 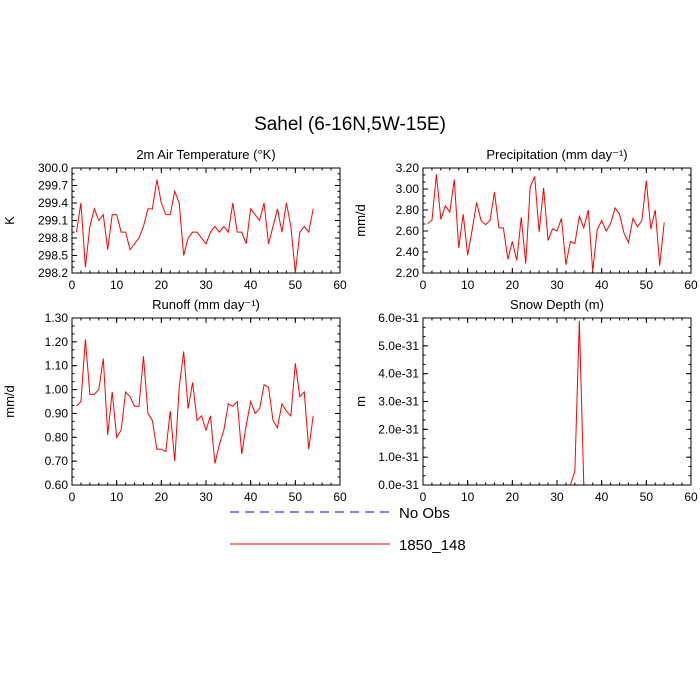 What do you see at coordinates (398, 374) in the screenshot?
I see `y-tick-label: 4.0e-31` at bounding box center [398, 374].